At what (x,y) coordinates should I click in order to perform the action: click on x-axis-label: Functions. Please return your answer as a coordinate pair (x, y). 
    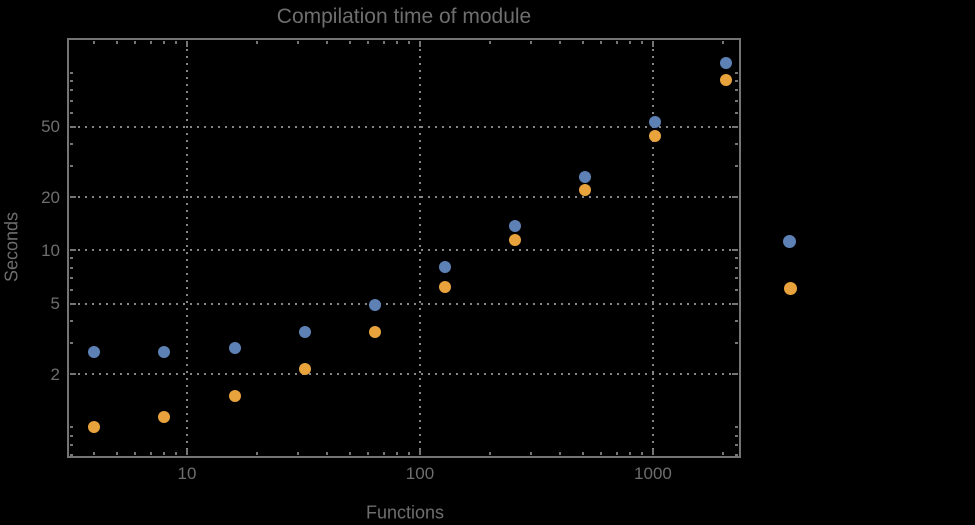
    Looking at the image, I should click on (405, 512).